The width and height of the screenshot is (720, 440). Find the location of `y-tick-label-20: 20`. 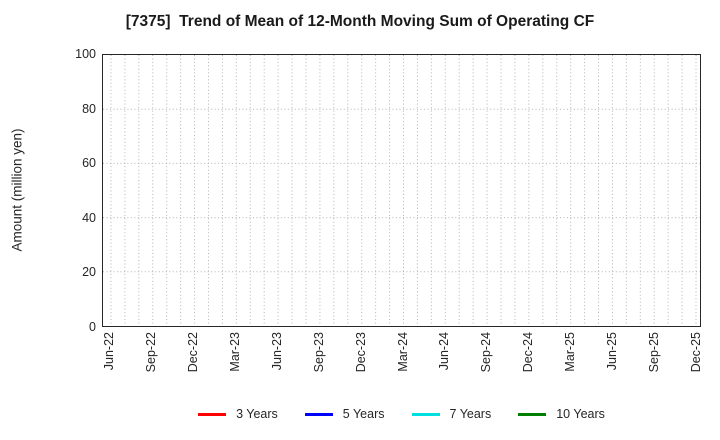

y-tick-label-20: 20 is located at coordinates (89, 272).